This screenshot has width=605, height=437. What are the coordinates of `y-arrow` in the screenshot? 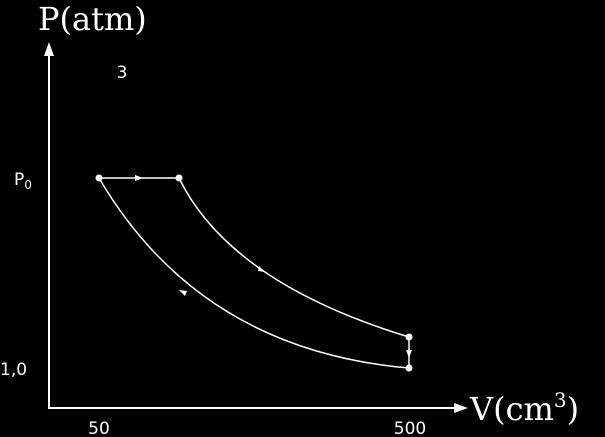 It's located at (49, 49).